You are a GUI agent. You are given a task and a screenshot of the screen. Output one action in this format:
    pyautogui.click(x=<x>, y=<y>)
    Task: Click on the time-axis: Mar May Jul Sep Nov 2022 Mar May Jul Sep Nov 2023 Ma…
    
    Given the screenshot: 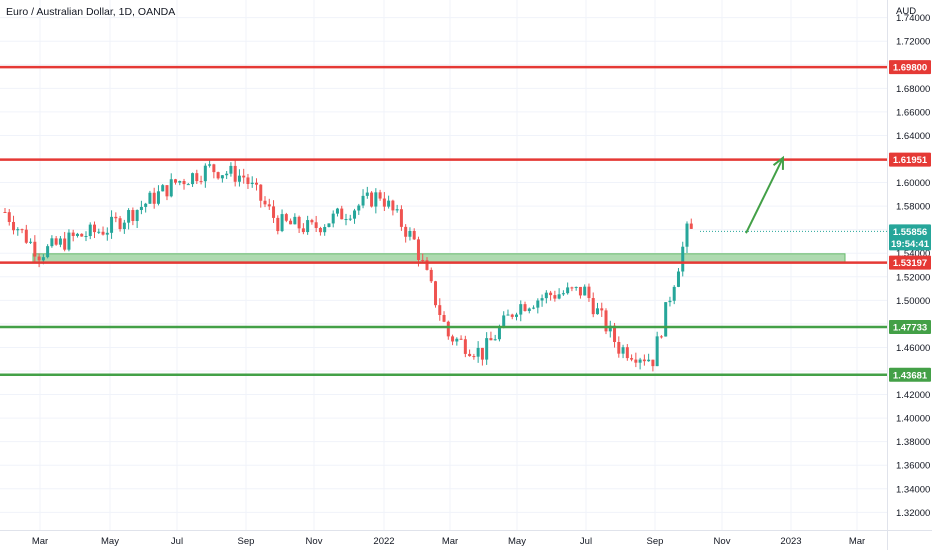 What is the action you would take?
    pyautogui.click(x=448, y=541)
    